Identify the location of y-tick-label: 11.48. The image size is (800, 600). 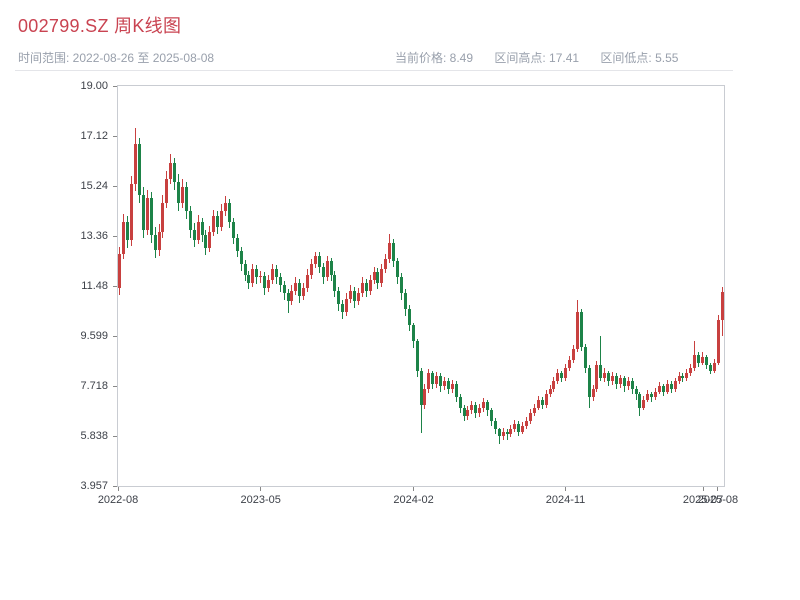
(94, 285).